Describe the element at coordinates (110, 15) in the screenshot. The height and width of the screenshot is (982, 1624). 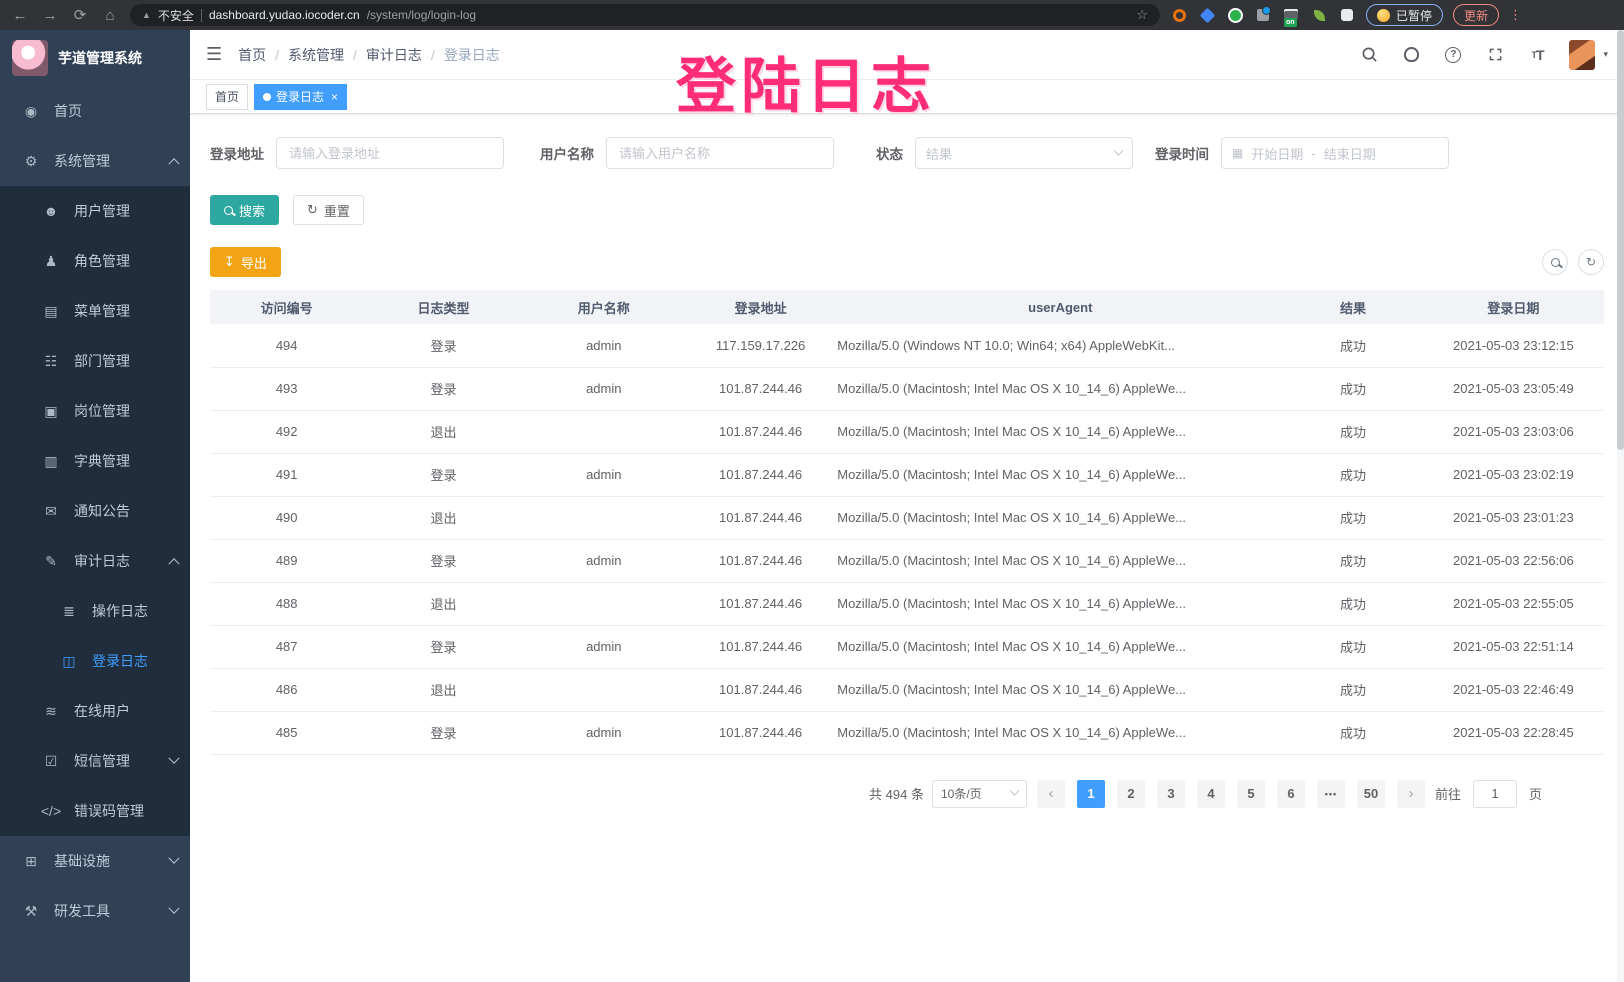
I see `home-icon: ⌂` at that location.